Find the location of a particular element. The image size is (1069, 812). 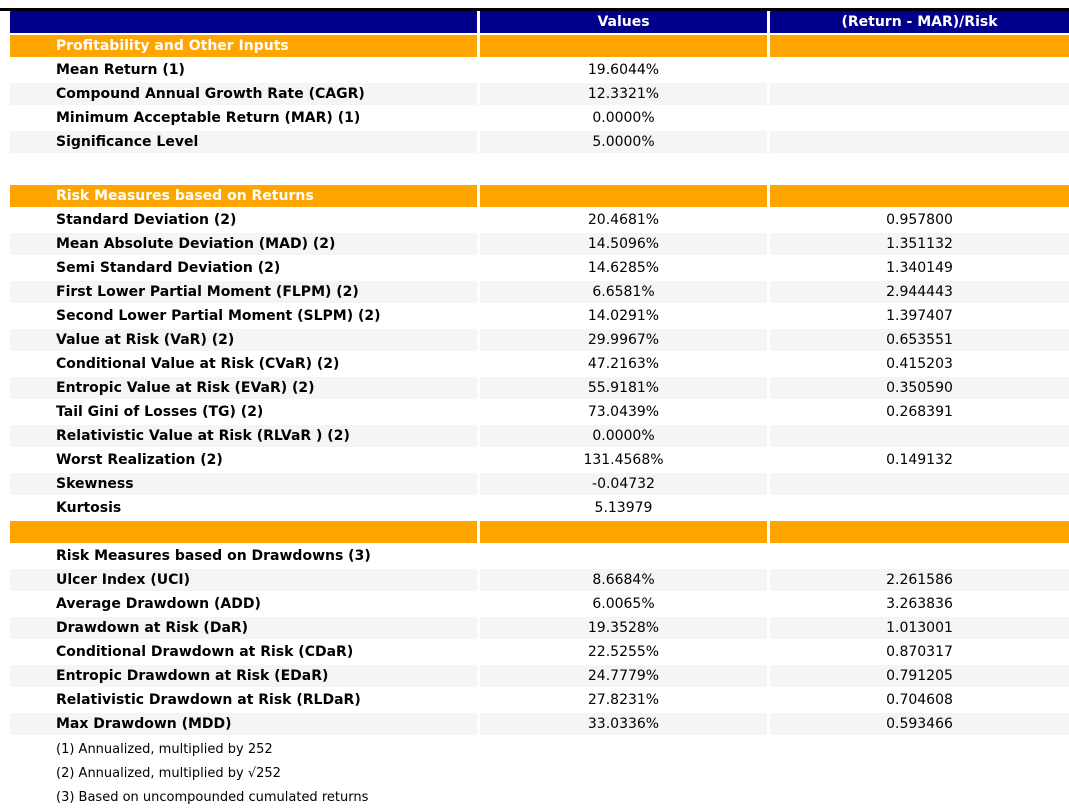

section-header-row: Risk Measures based on Returns is located at coordinates (539, 197).